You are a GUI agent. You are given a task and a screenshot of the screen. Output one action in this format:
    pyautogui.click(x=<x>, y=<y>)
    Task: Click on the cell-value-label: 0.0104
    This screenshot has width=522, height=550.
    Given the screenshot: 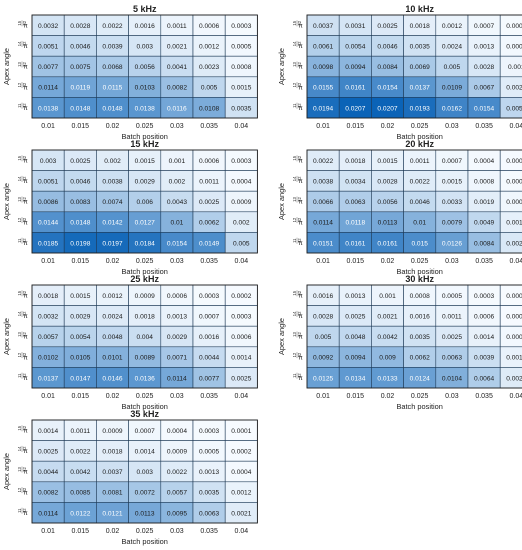 What is the action you would take?
    pyautogui.click(x=452, y=378)
    